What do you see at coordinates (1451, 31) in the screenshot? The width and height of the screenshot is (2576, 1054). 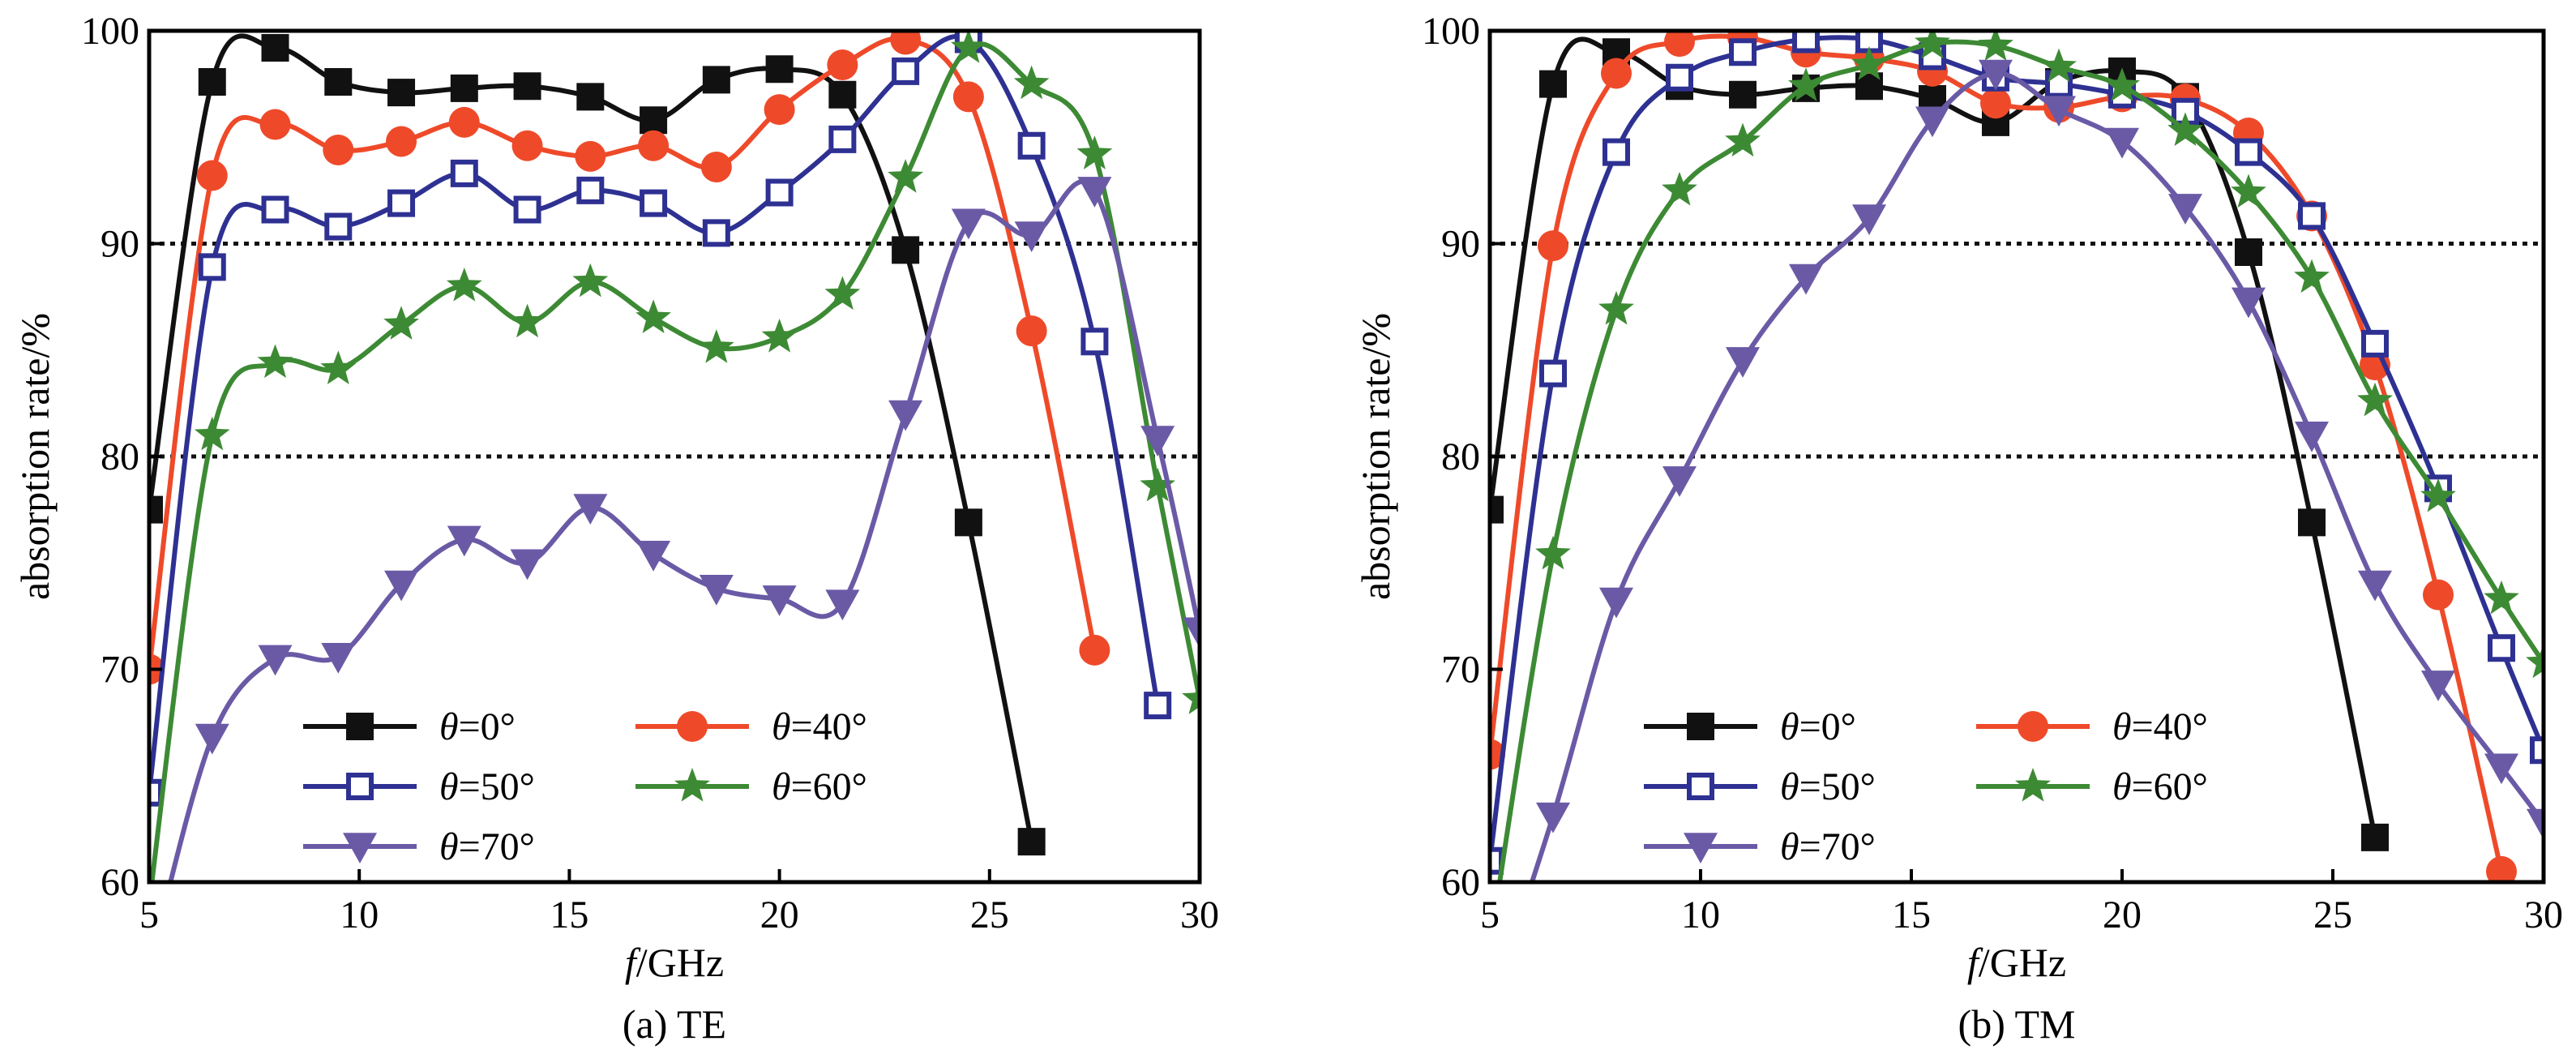 I see `y-tick-label: 100` at bounding box center [1451, 31].